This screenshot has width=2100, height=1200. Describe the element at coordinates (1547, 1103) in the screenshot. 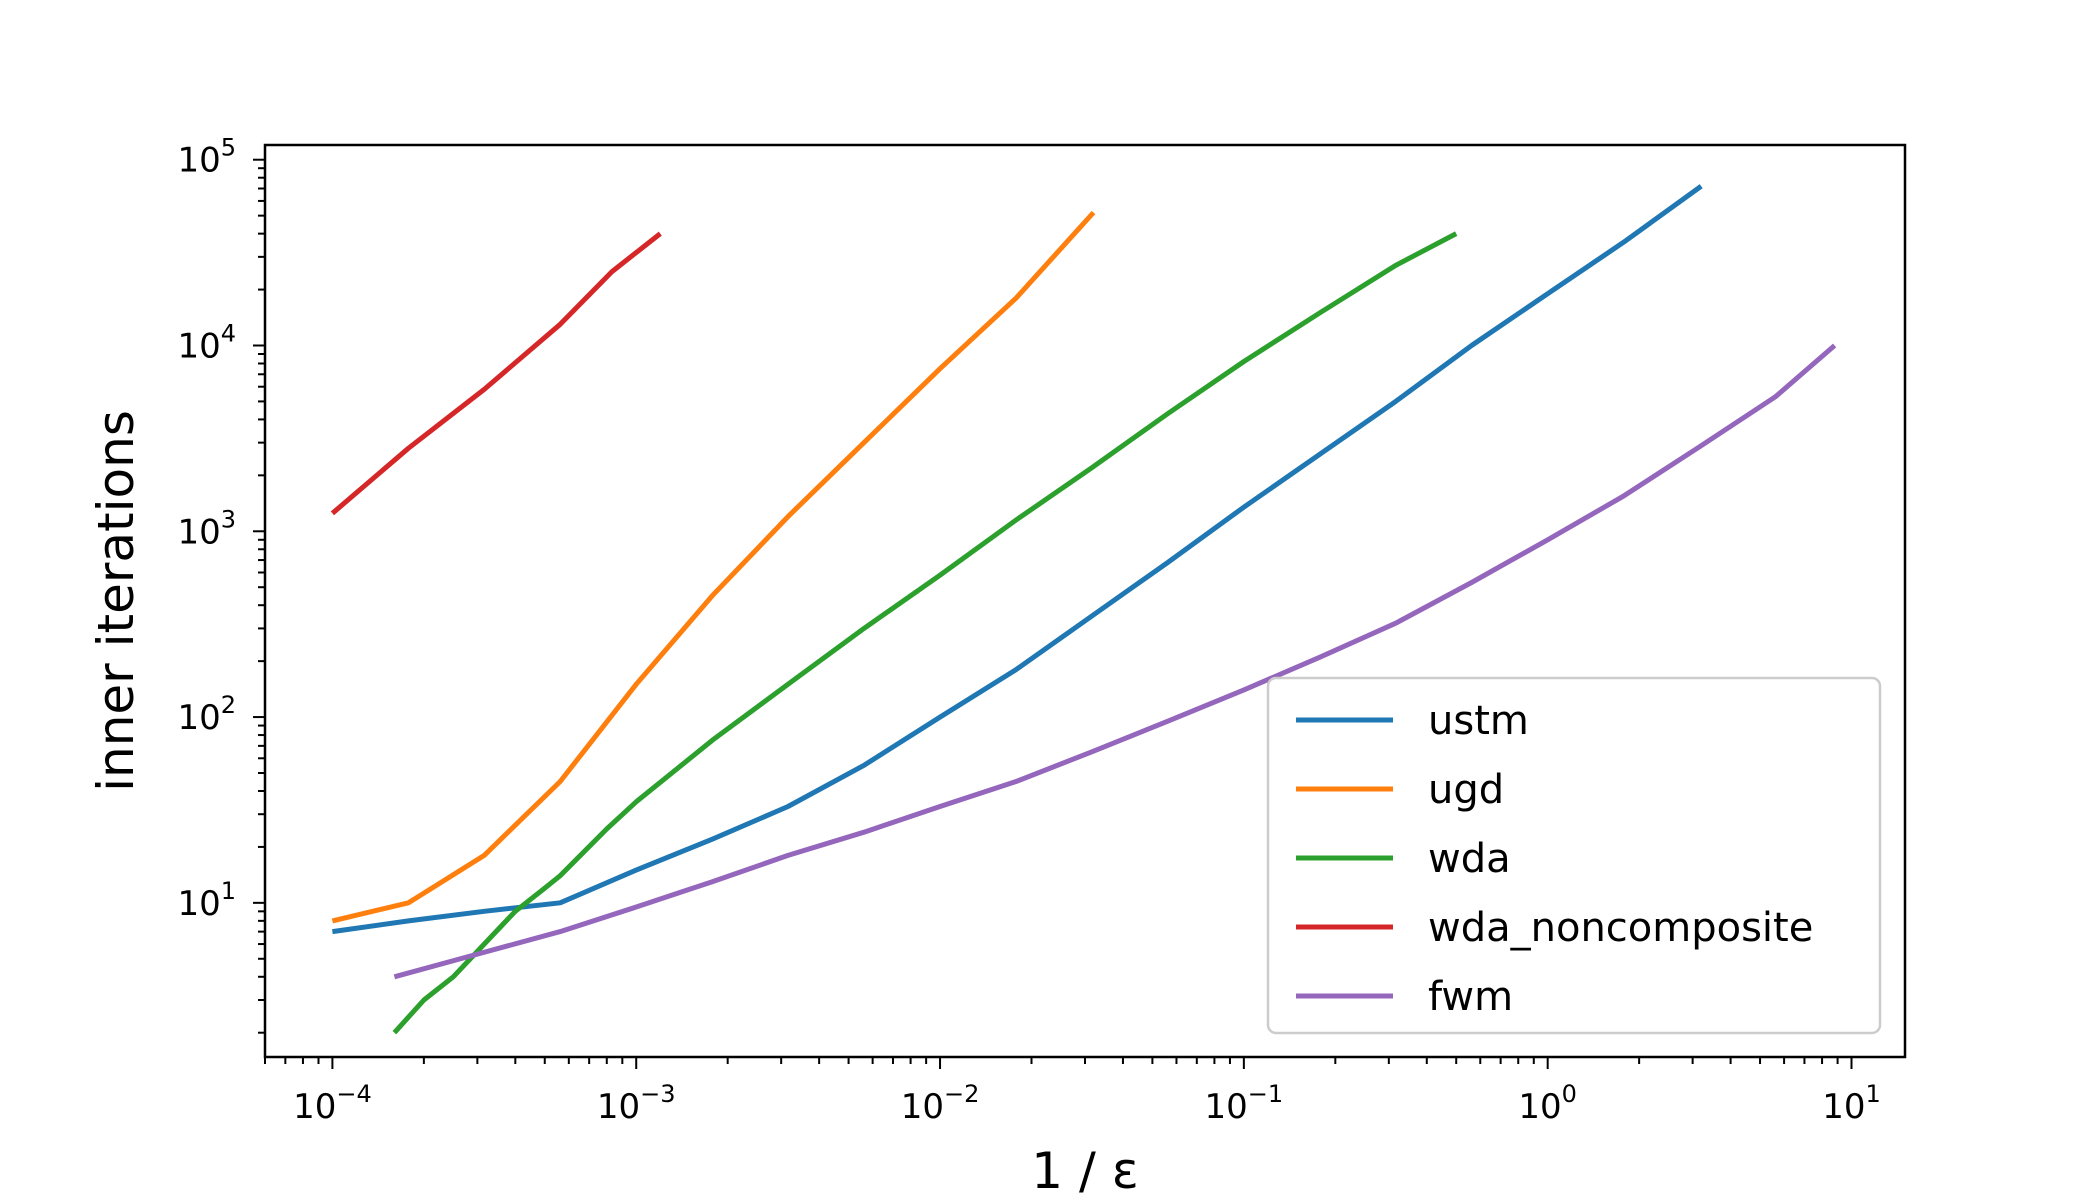

I see `x-tick-label: 10⁰` at that location.